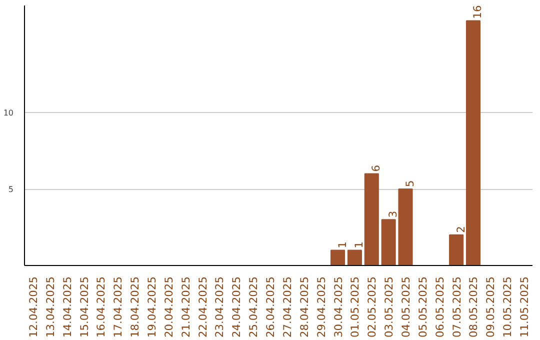 The width and height of the screenshot is (540, 340). I want to click on x-tick-label: 22.04.2025, so click(203, 307).